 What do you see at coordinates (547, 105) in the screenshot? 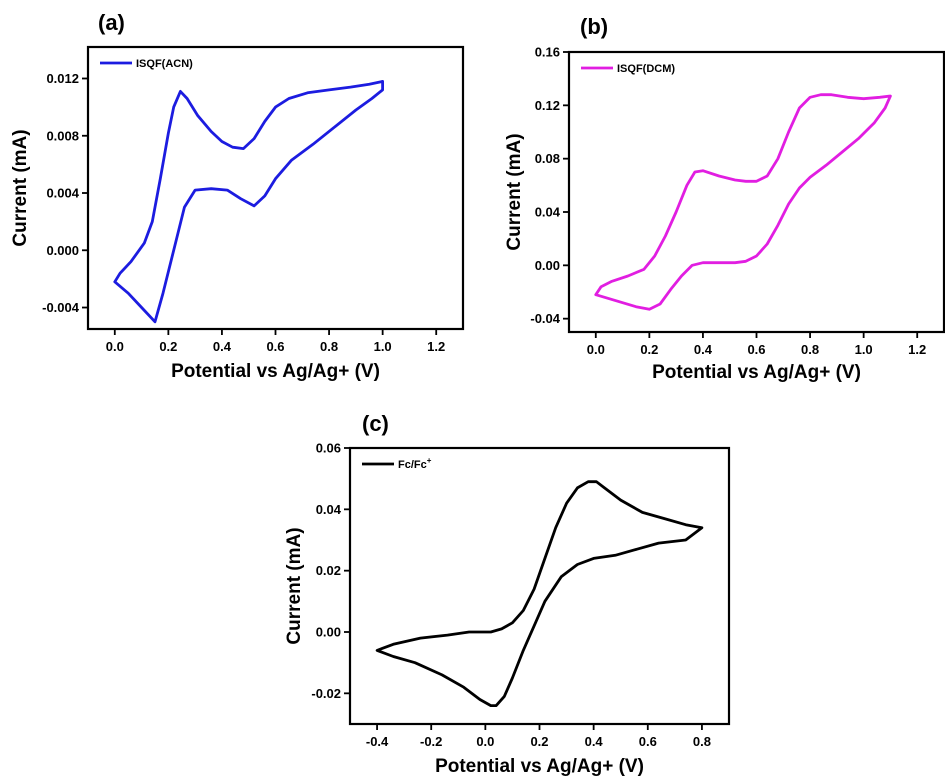
I see `y-tick-label: 0.12` at bounding box center [547, 105].